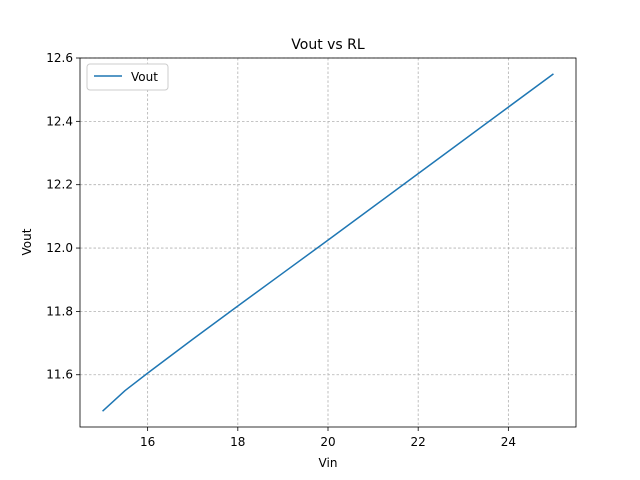 The image size is (640, 480). What do you see at coordinates (59, 311) in the screenshot?
I see `y-tick-label: 11.8` at bounding box center [59, 311].